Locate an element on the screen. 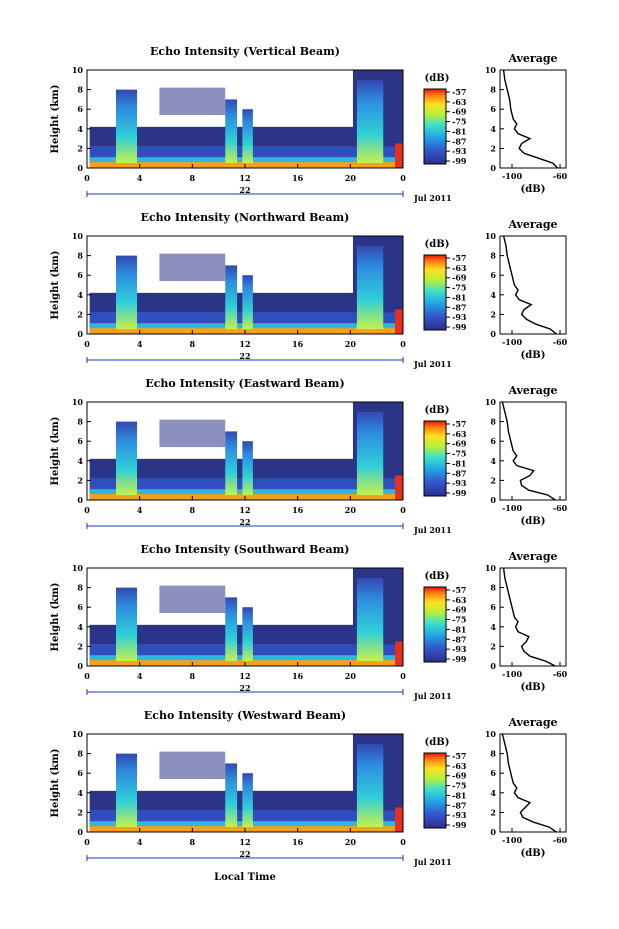 This screenshot has height=929, width=619. average-frame is located at coordinates (533, 617).